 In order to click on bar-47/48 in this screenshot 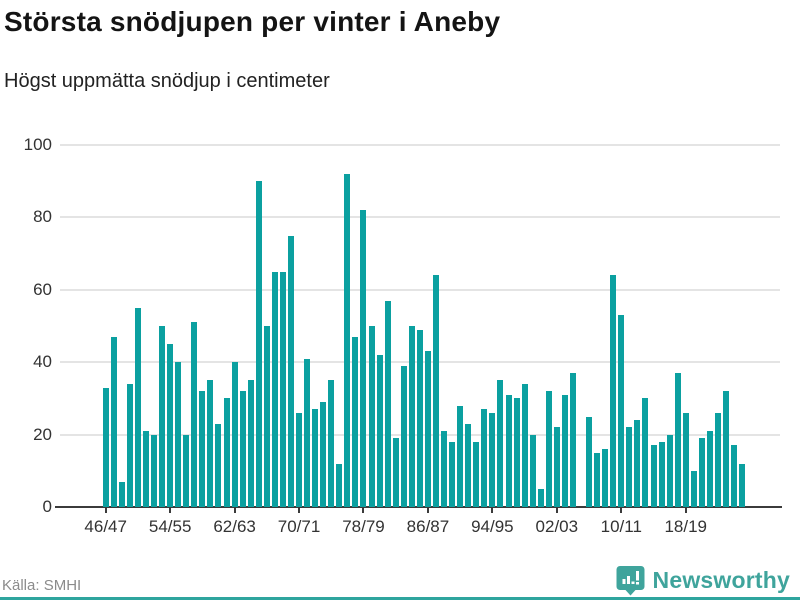, I will do `click(113, 421)`.